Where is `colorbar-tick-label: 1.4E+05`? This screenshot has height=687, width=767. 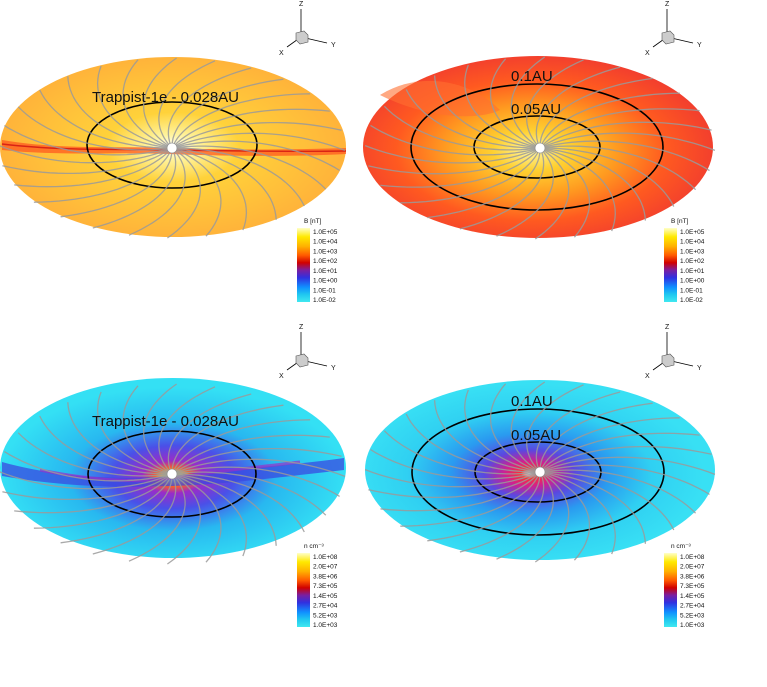 colorbar-tick-label: 1.4E+05 is located at coordinates (325, 596).